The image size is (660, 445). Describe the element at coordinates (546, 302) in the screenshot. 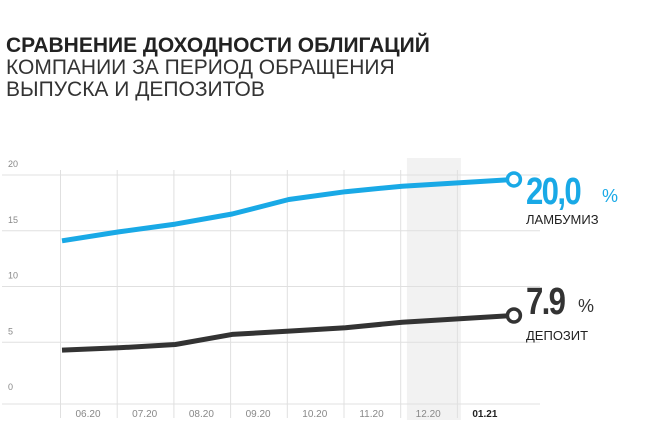

I see `series-end-value: 7.9` at that location.